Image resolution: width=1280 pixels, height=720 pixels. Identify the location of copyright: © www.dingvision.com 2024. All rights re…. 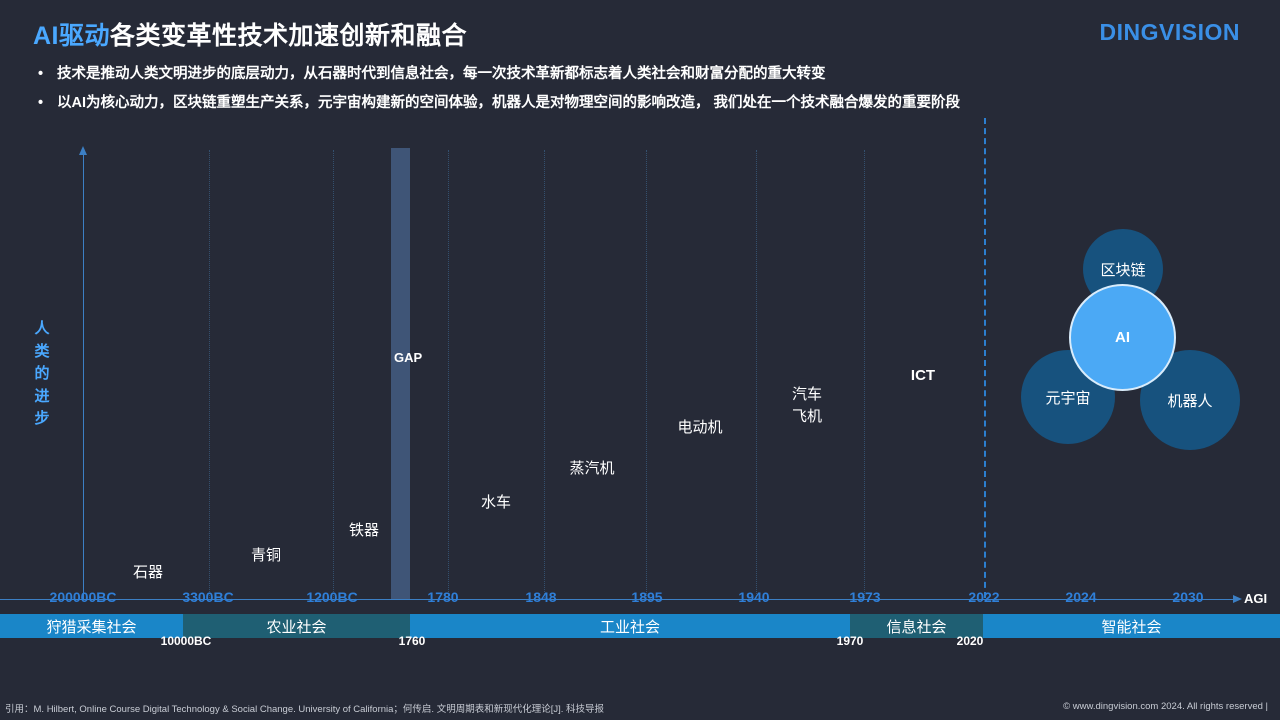
(1165, 706).